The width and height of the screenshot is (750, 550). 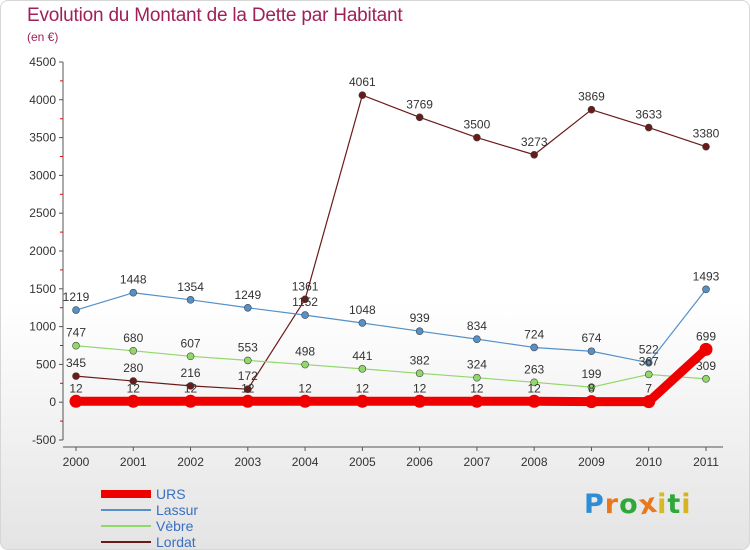 I want to click on x-tick-label: 2008, so click(x=534, y=462).